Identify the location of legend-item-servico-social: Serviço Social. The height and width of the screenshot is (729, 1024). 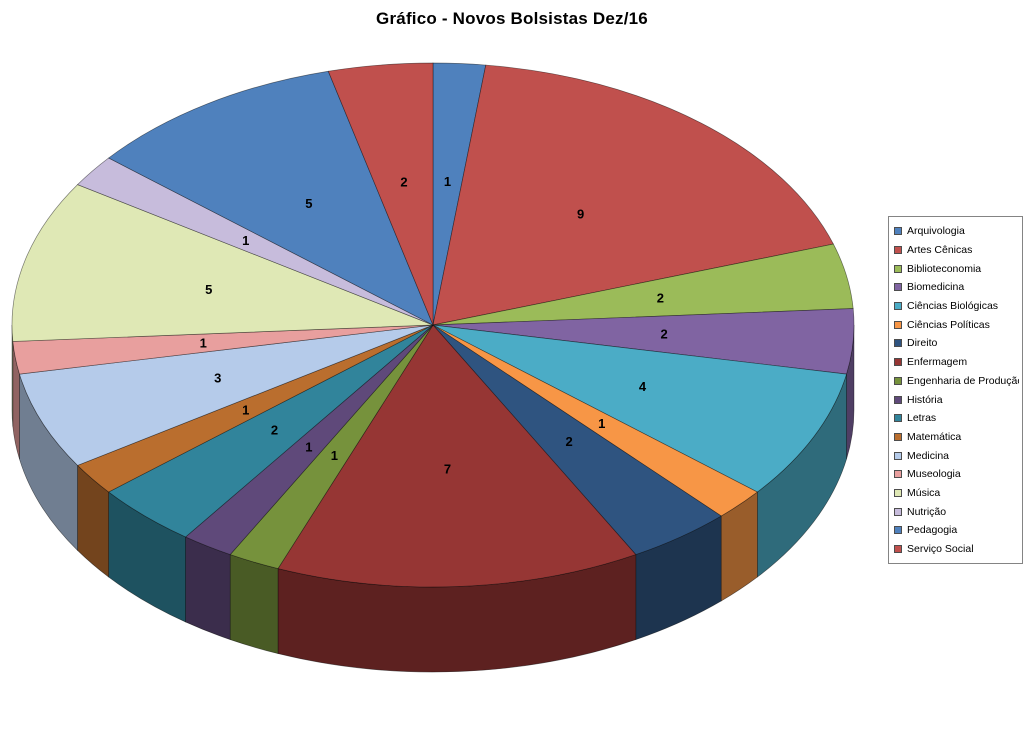
(956, 549).